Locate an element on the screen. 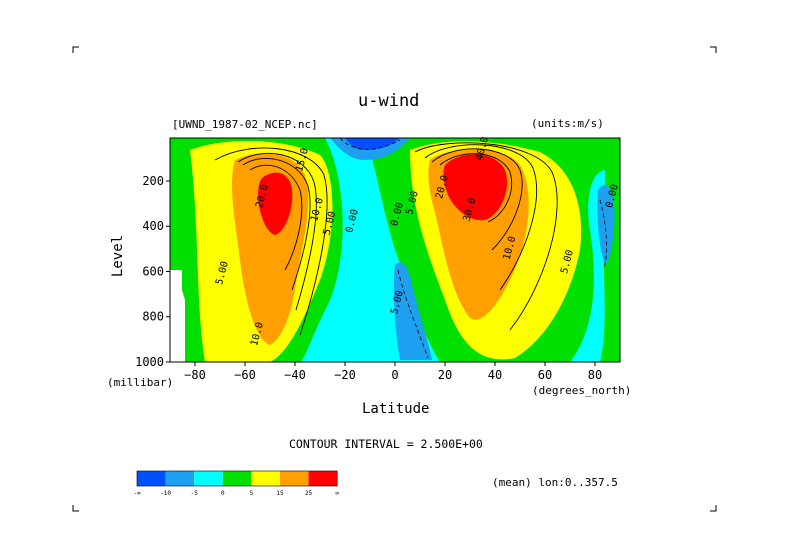 This screenshot has height=558, width=789. x-axis-title: Latitude is located at coordinates (396, 409).